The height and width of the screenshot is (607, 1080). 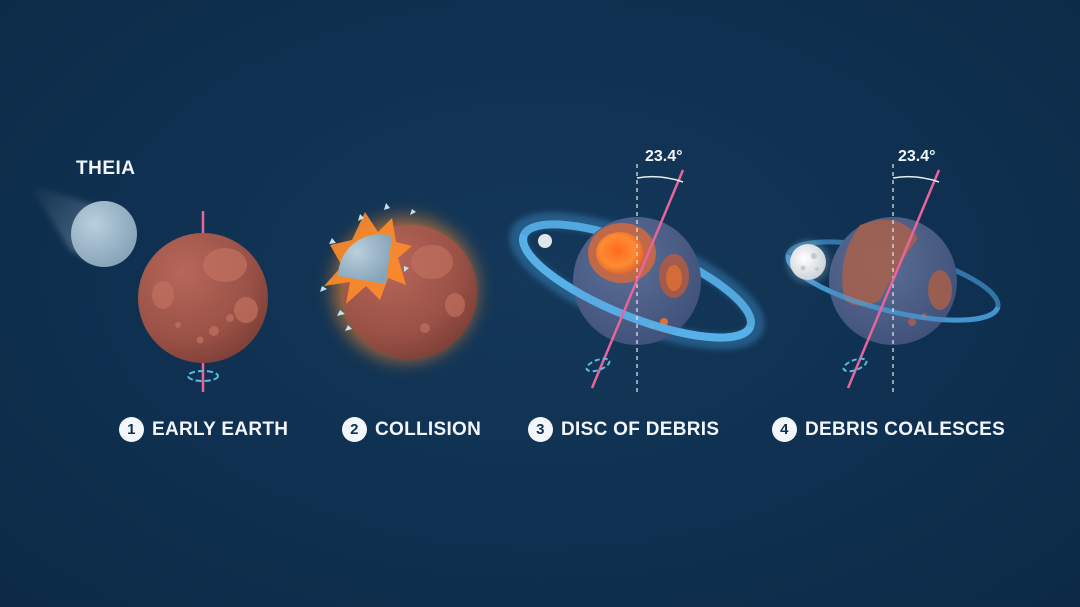 What do you see at coordinates (897, 272) in the screenshot?
I see `cooling-earth-regions` at bounding box center [897, 272].